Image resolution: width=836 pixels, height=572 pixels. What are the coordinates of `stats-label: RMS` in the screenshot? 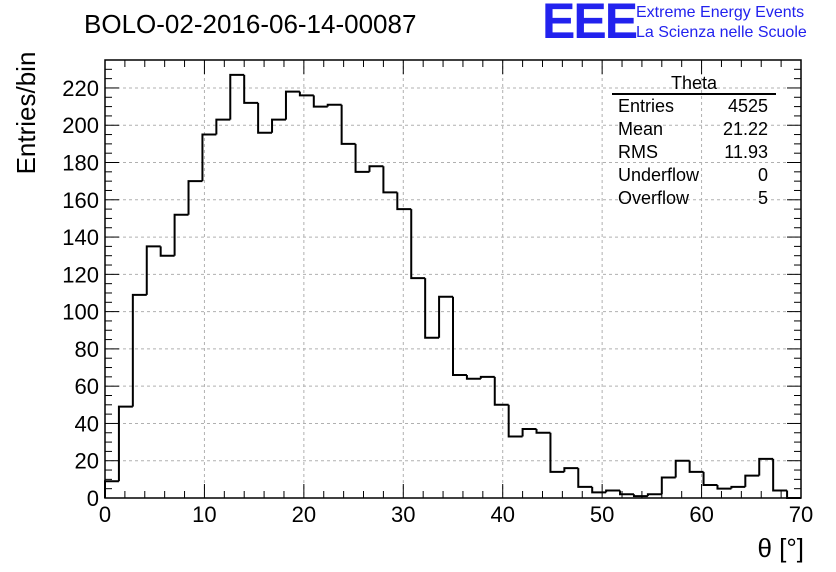 It's located at (638, 152).